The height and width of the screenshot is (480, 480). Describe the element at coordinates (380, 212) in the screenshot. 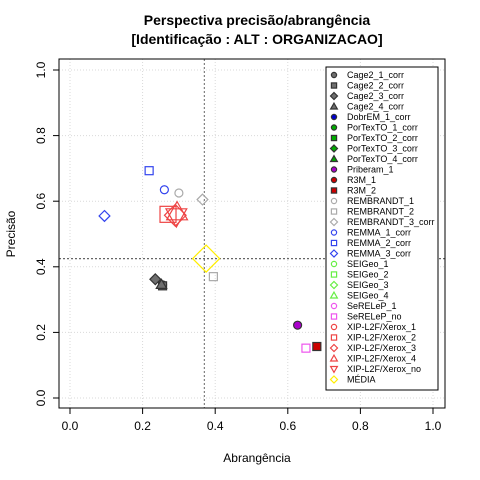

I see `legend-label: REMBRANDT_2` at that location.